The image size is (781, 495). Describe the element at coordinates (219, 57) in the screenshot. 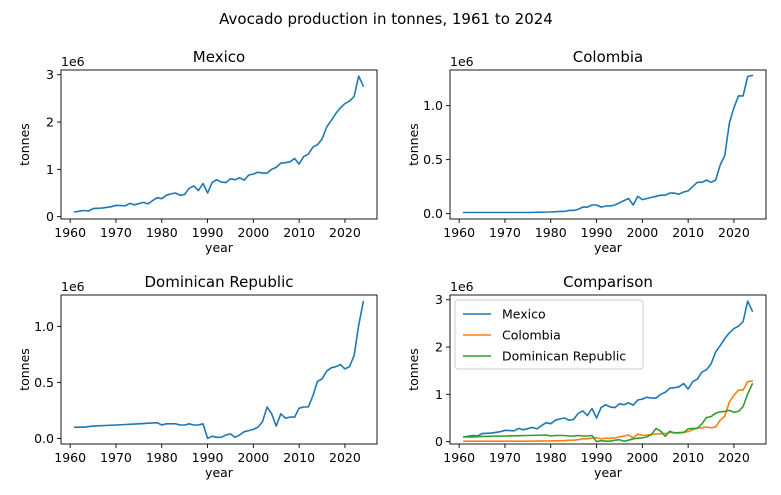

I see `panel-title: Mexico` at that location.